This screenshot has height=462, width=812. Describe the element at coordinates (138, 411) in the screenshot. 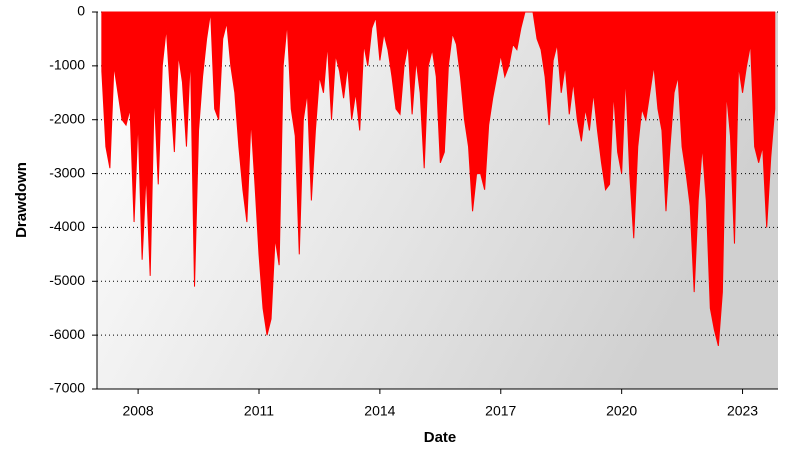

I see `x-tick-label: 2008` at that location.